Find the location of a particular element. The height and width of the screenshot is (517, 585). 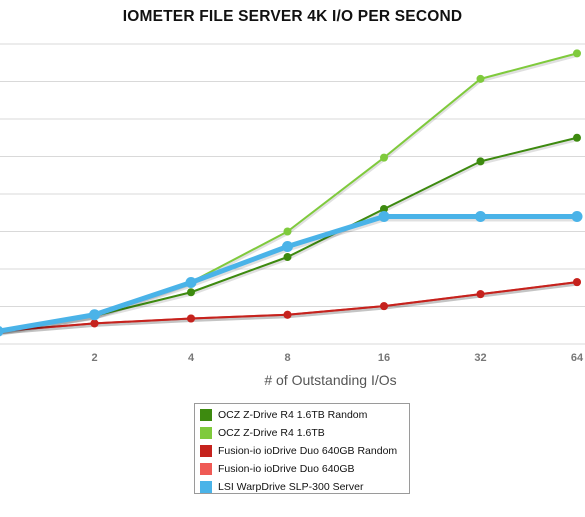

legend-item: OCZ Z-Drive R4 1.6TB is located at coordinates (304, 433).